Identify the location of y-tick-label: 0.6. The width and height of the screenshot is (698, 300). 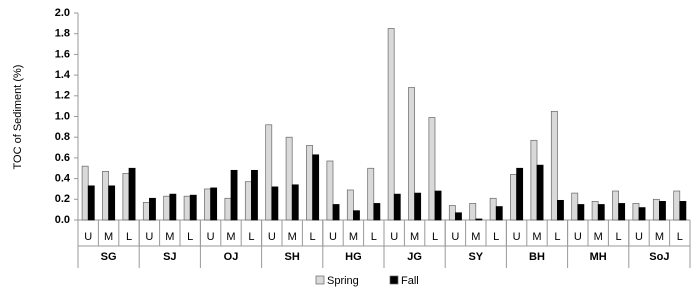
(62, 158).